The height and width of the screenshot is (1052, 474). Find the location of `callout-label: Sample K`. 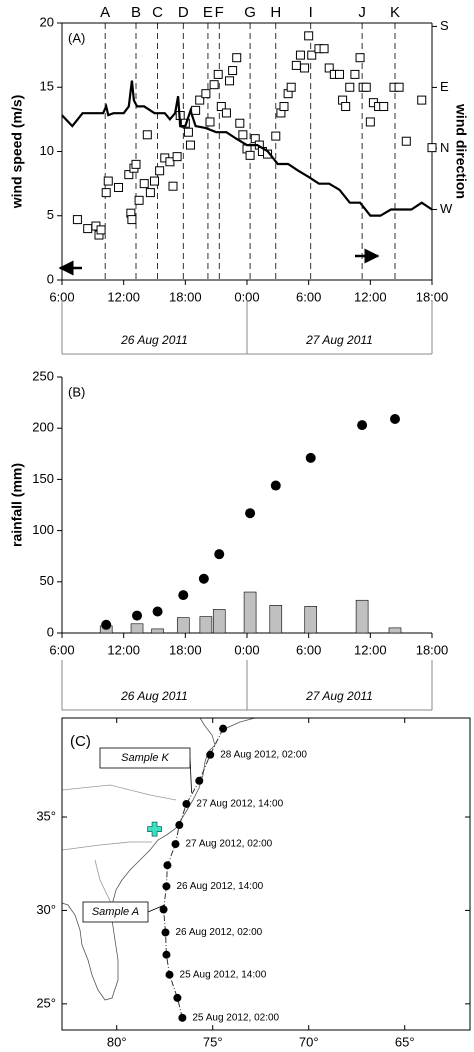

callout-label: Sample K is located at coordinates (145, 758).